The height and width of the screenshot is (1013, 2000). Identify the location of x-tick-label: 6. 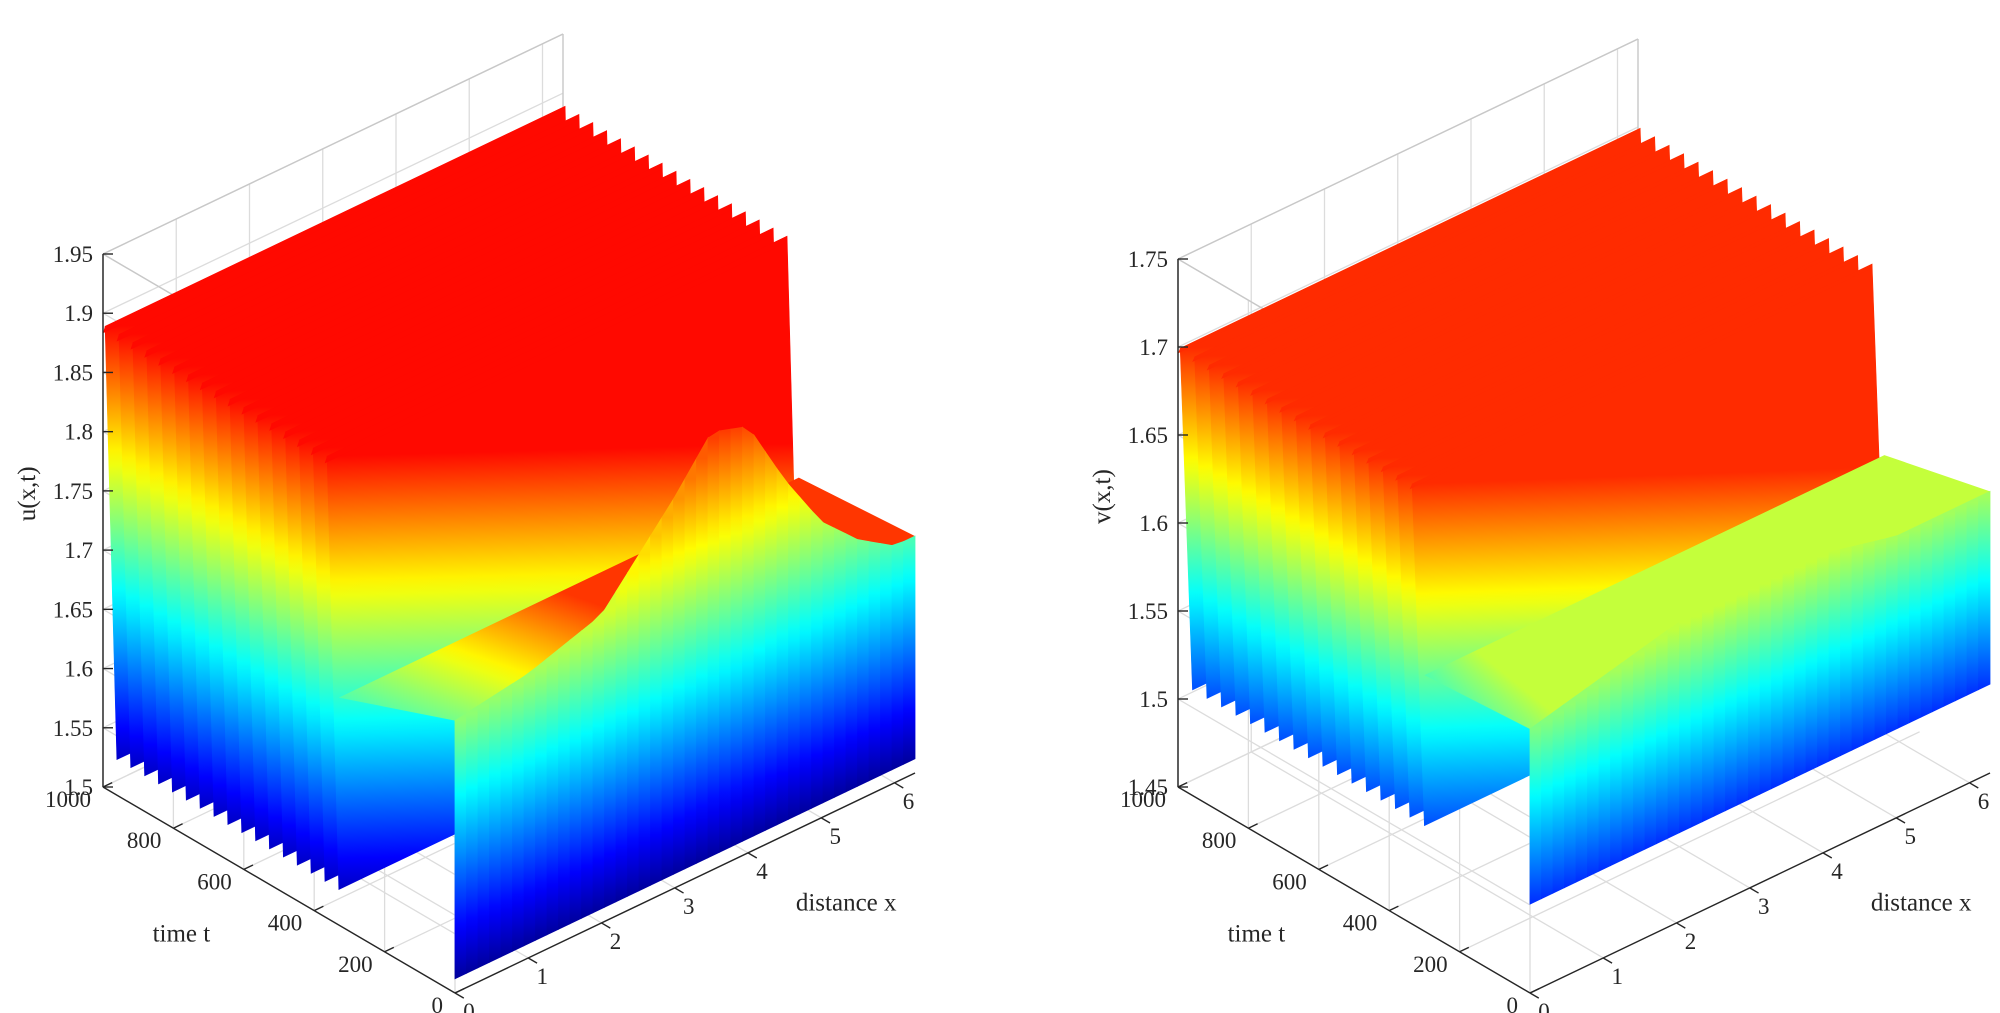
(1984, 801).